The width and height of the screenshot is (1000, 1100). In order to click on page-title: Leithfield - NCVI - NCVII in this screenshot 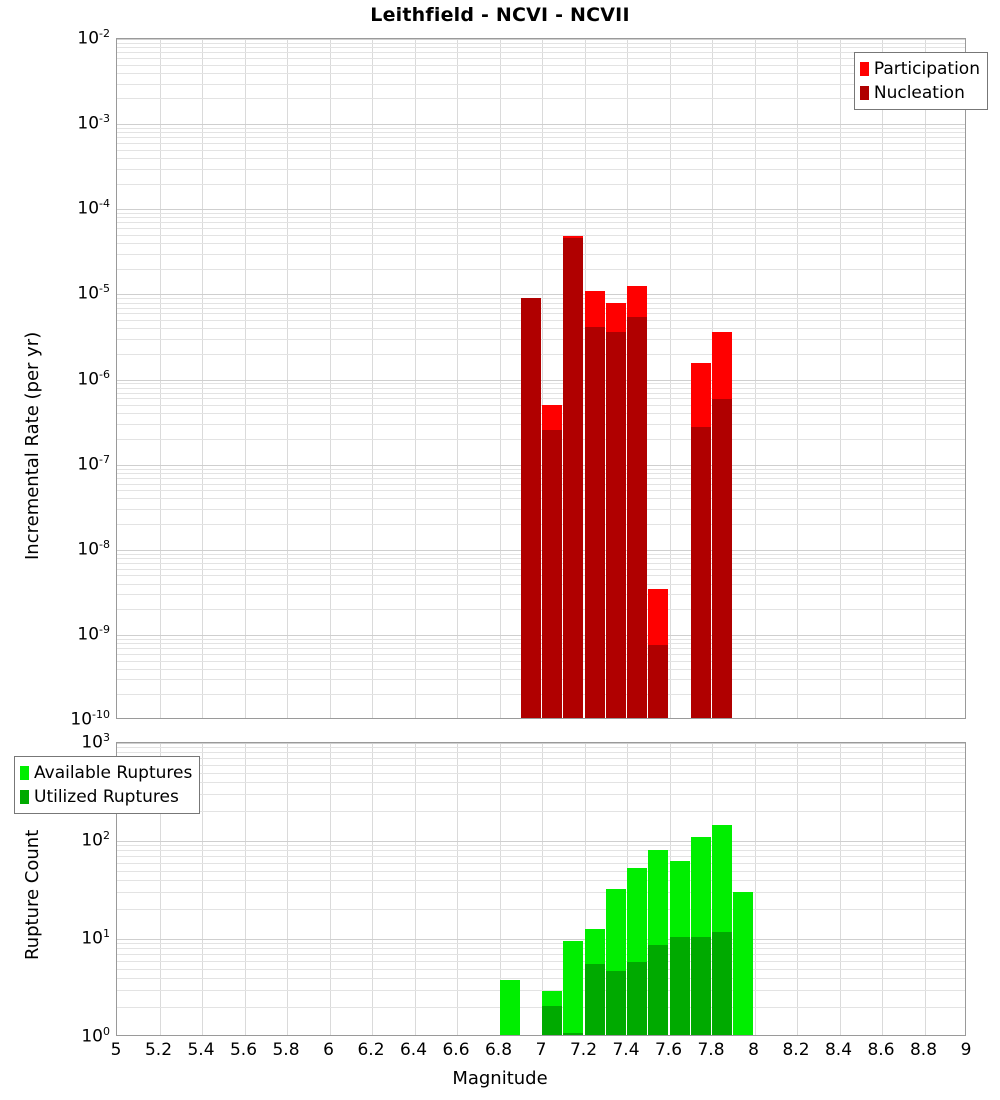, I will do `click(500, 15)`.